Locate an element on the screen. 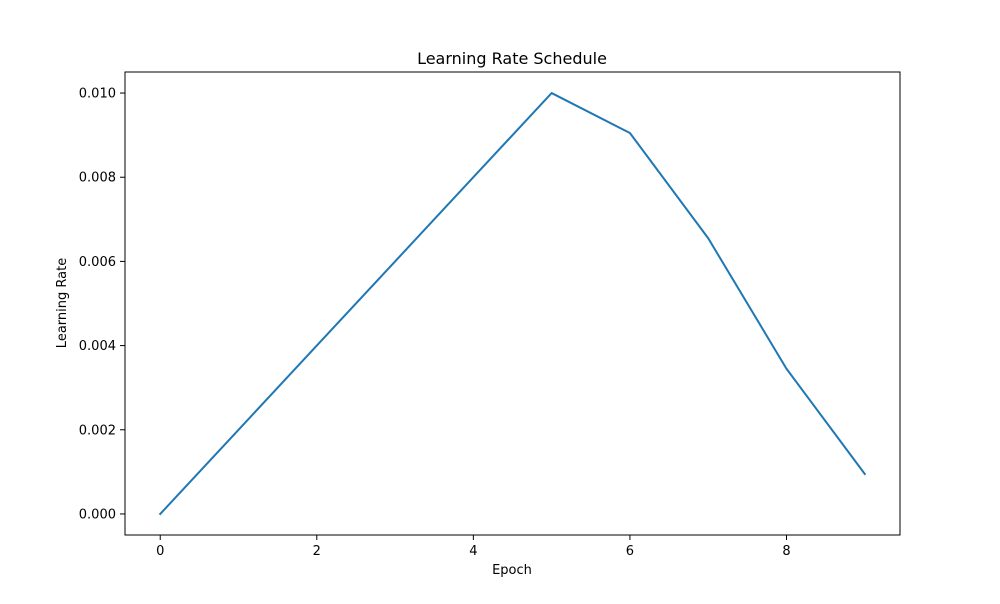 This screenshot has height=604, width=1000. y-axis: 0.000 0.002 0.004 0.006 0.008 0.010 is located at coordinates (102, 305).